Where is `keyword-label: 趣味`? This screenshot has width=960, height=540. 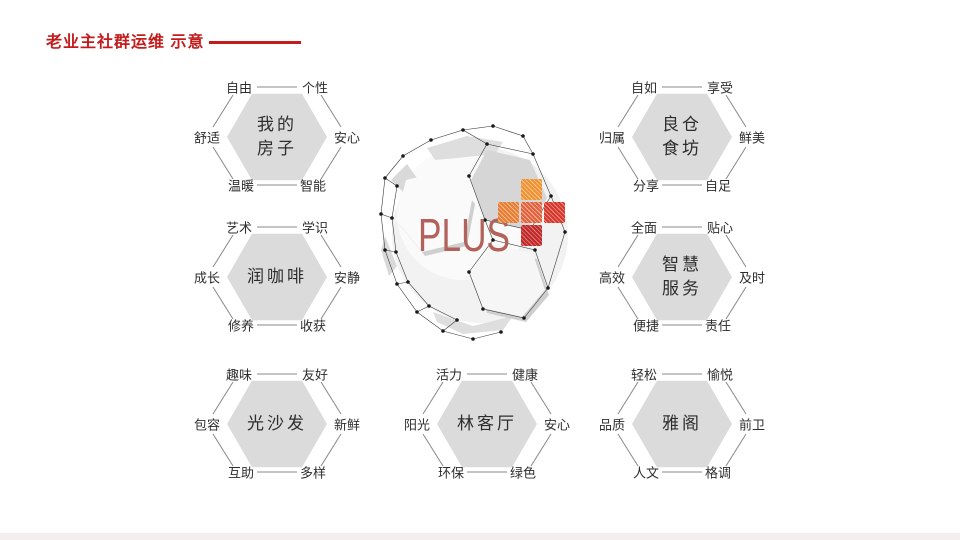 keyword-label: 趣味 is located at coordinates (239, 375).